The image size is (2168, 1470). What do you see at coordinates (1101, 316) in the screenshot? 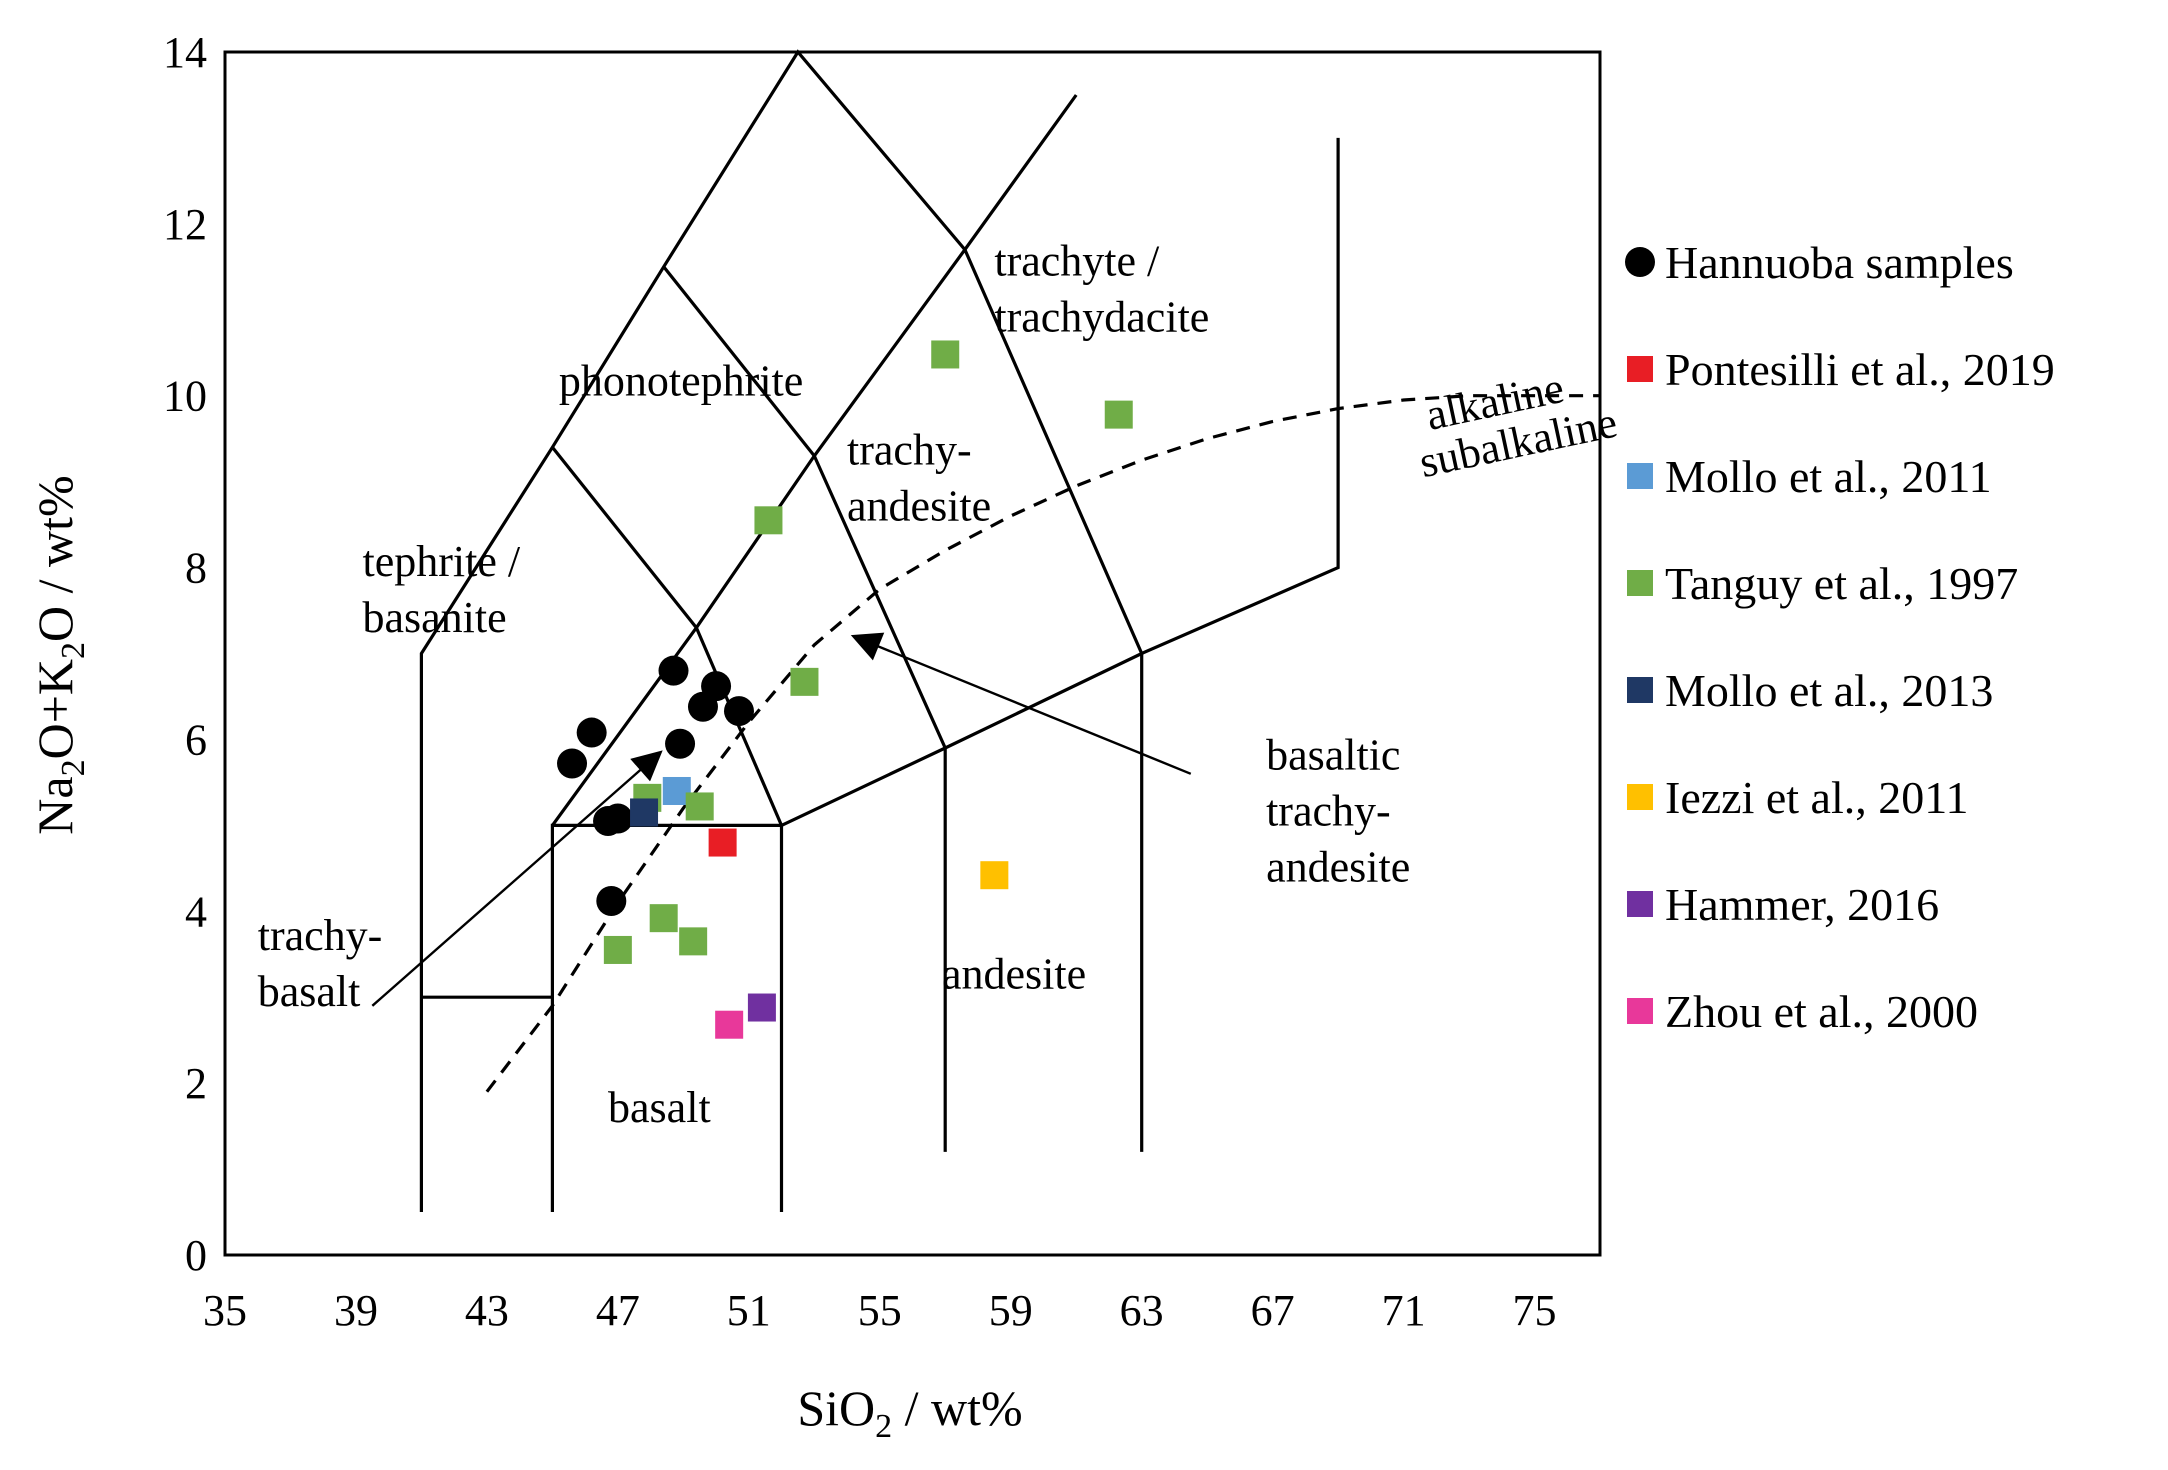
I see `region-label-line: trachydacite` at bounding box center [1101, 316].